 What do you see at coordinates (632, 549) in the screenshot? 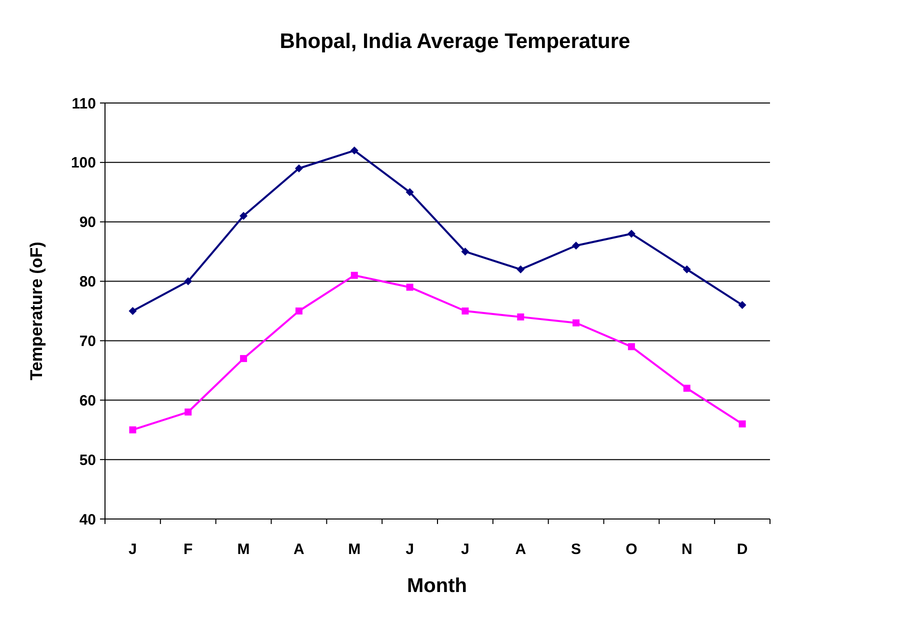
I see `x-tick-label: O` at bounding box center [632, 549].